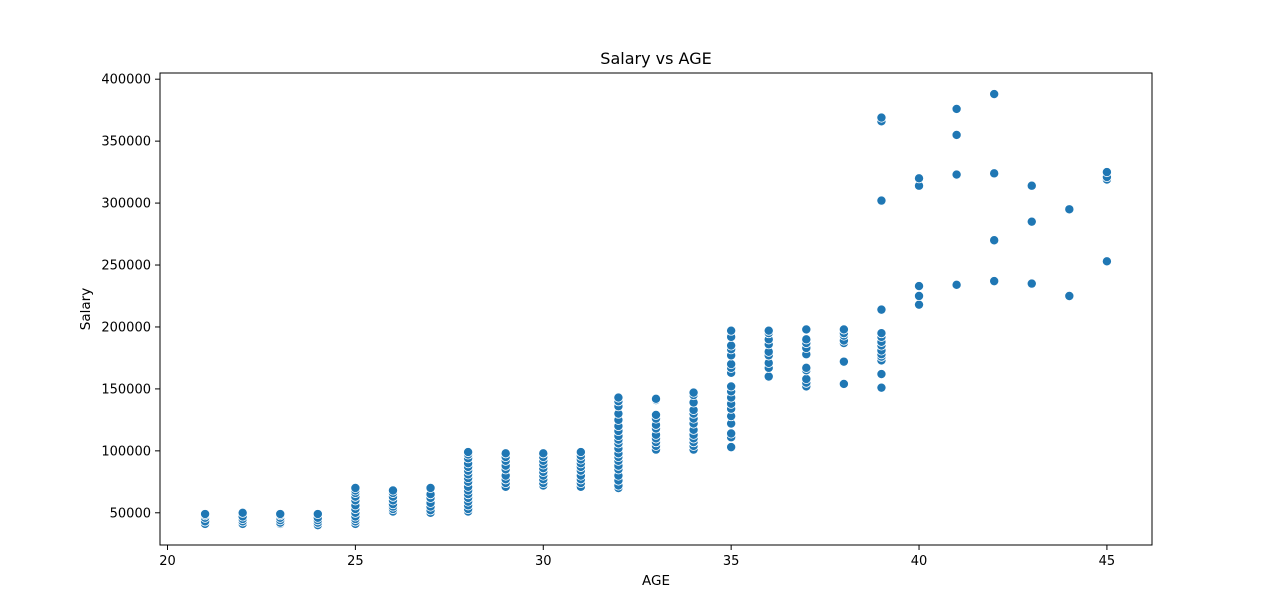 The width and height of the screenshot is (1280, 612). I want to click on y-tick-label: 400000, so click(126, 80).